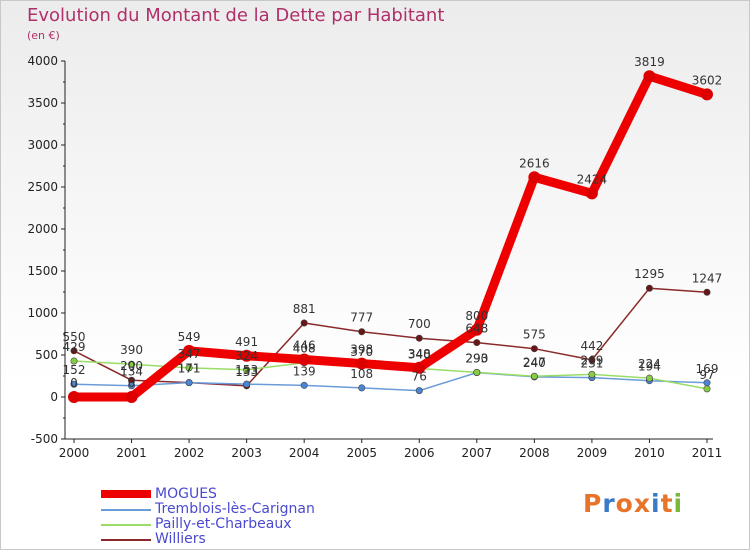 The image size is (750, 550). I want to click on y-tick-label: 500, so click(46, 355).